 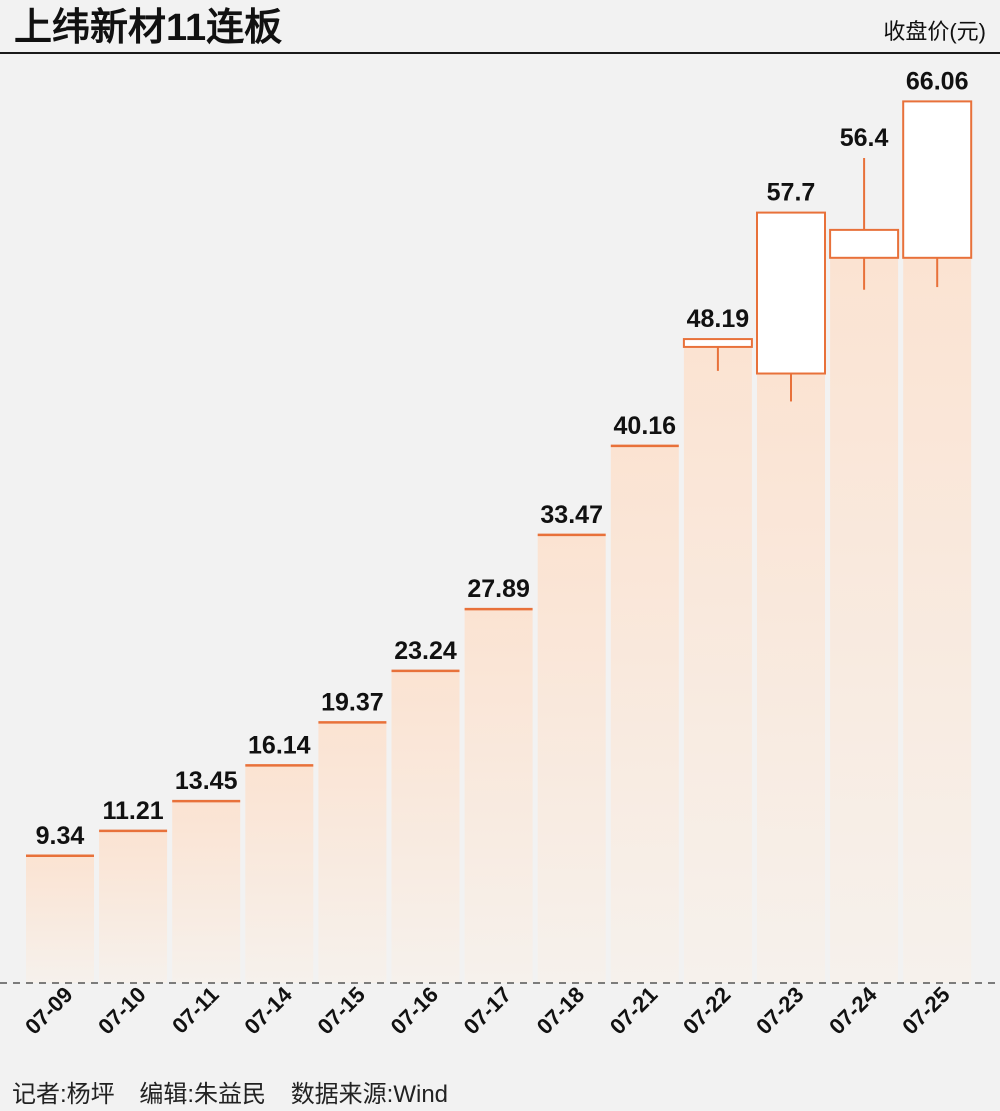 What do you see at coordinates (934, 31) in the screenshot?
I see `y-axis-unit-label: 收盘价(元)` at bounding box center [934, 31].